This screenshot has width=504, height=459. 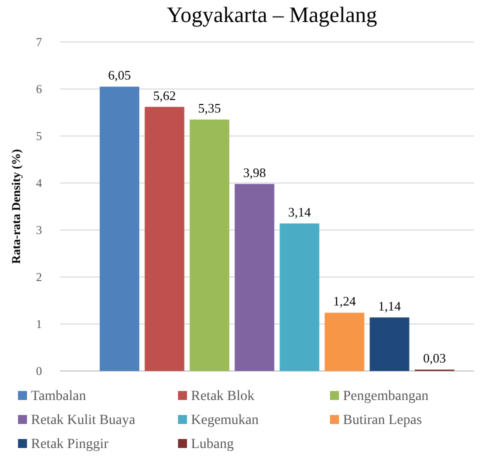 What do you see at coordinates (209, 108) in the screenshot?
I see `data-label: 5,35` at bounding box center [209, 108].